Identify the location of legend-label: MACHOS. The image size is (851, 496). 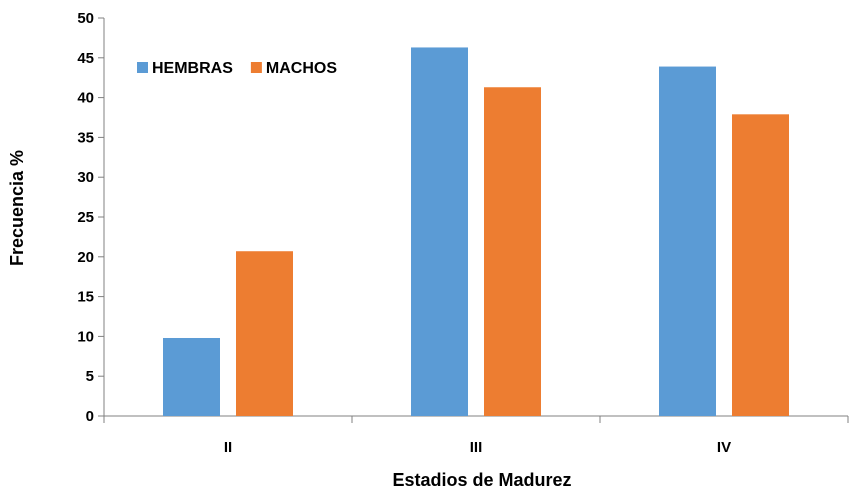
(301, 68).